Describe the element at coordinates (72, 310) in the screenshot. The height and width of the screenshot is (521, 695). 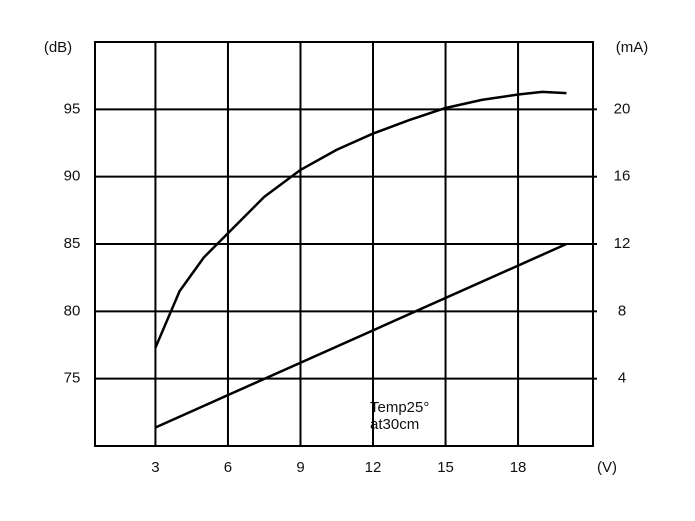
I see `y-tick-label: 80` at that location.